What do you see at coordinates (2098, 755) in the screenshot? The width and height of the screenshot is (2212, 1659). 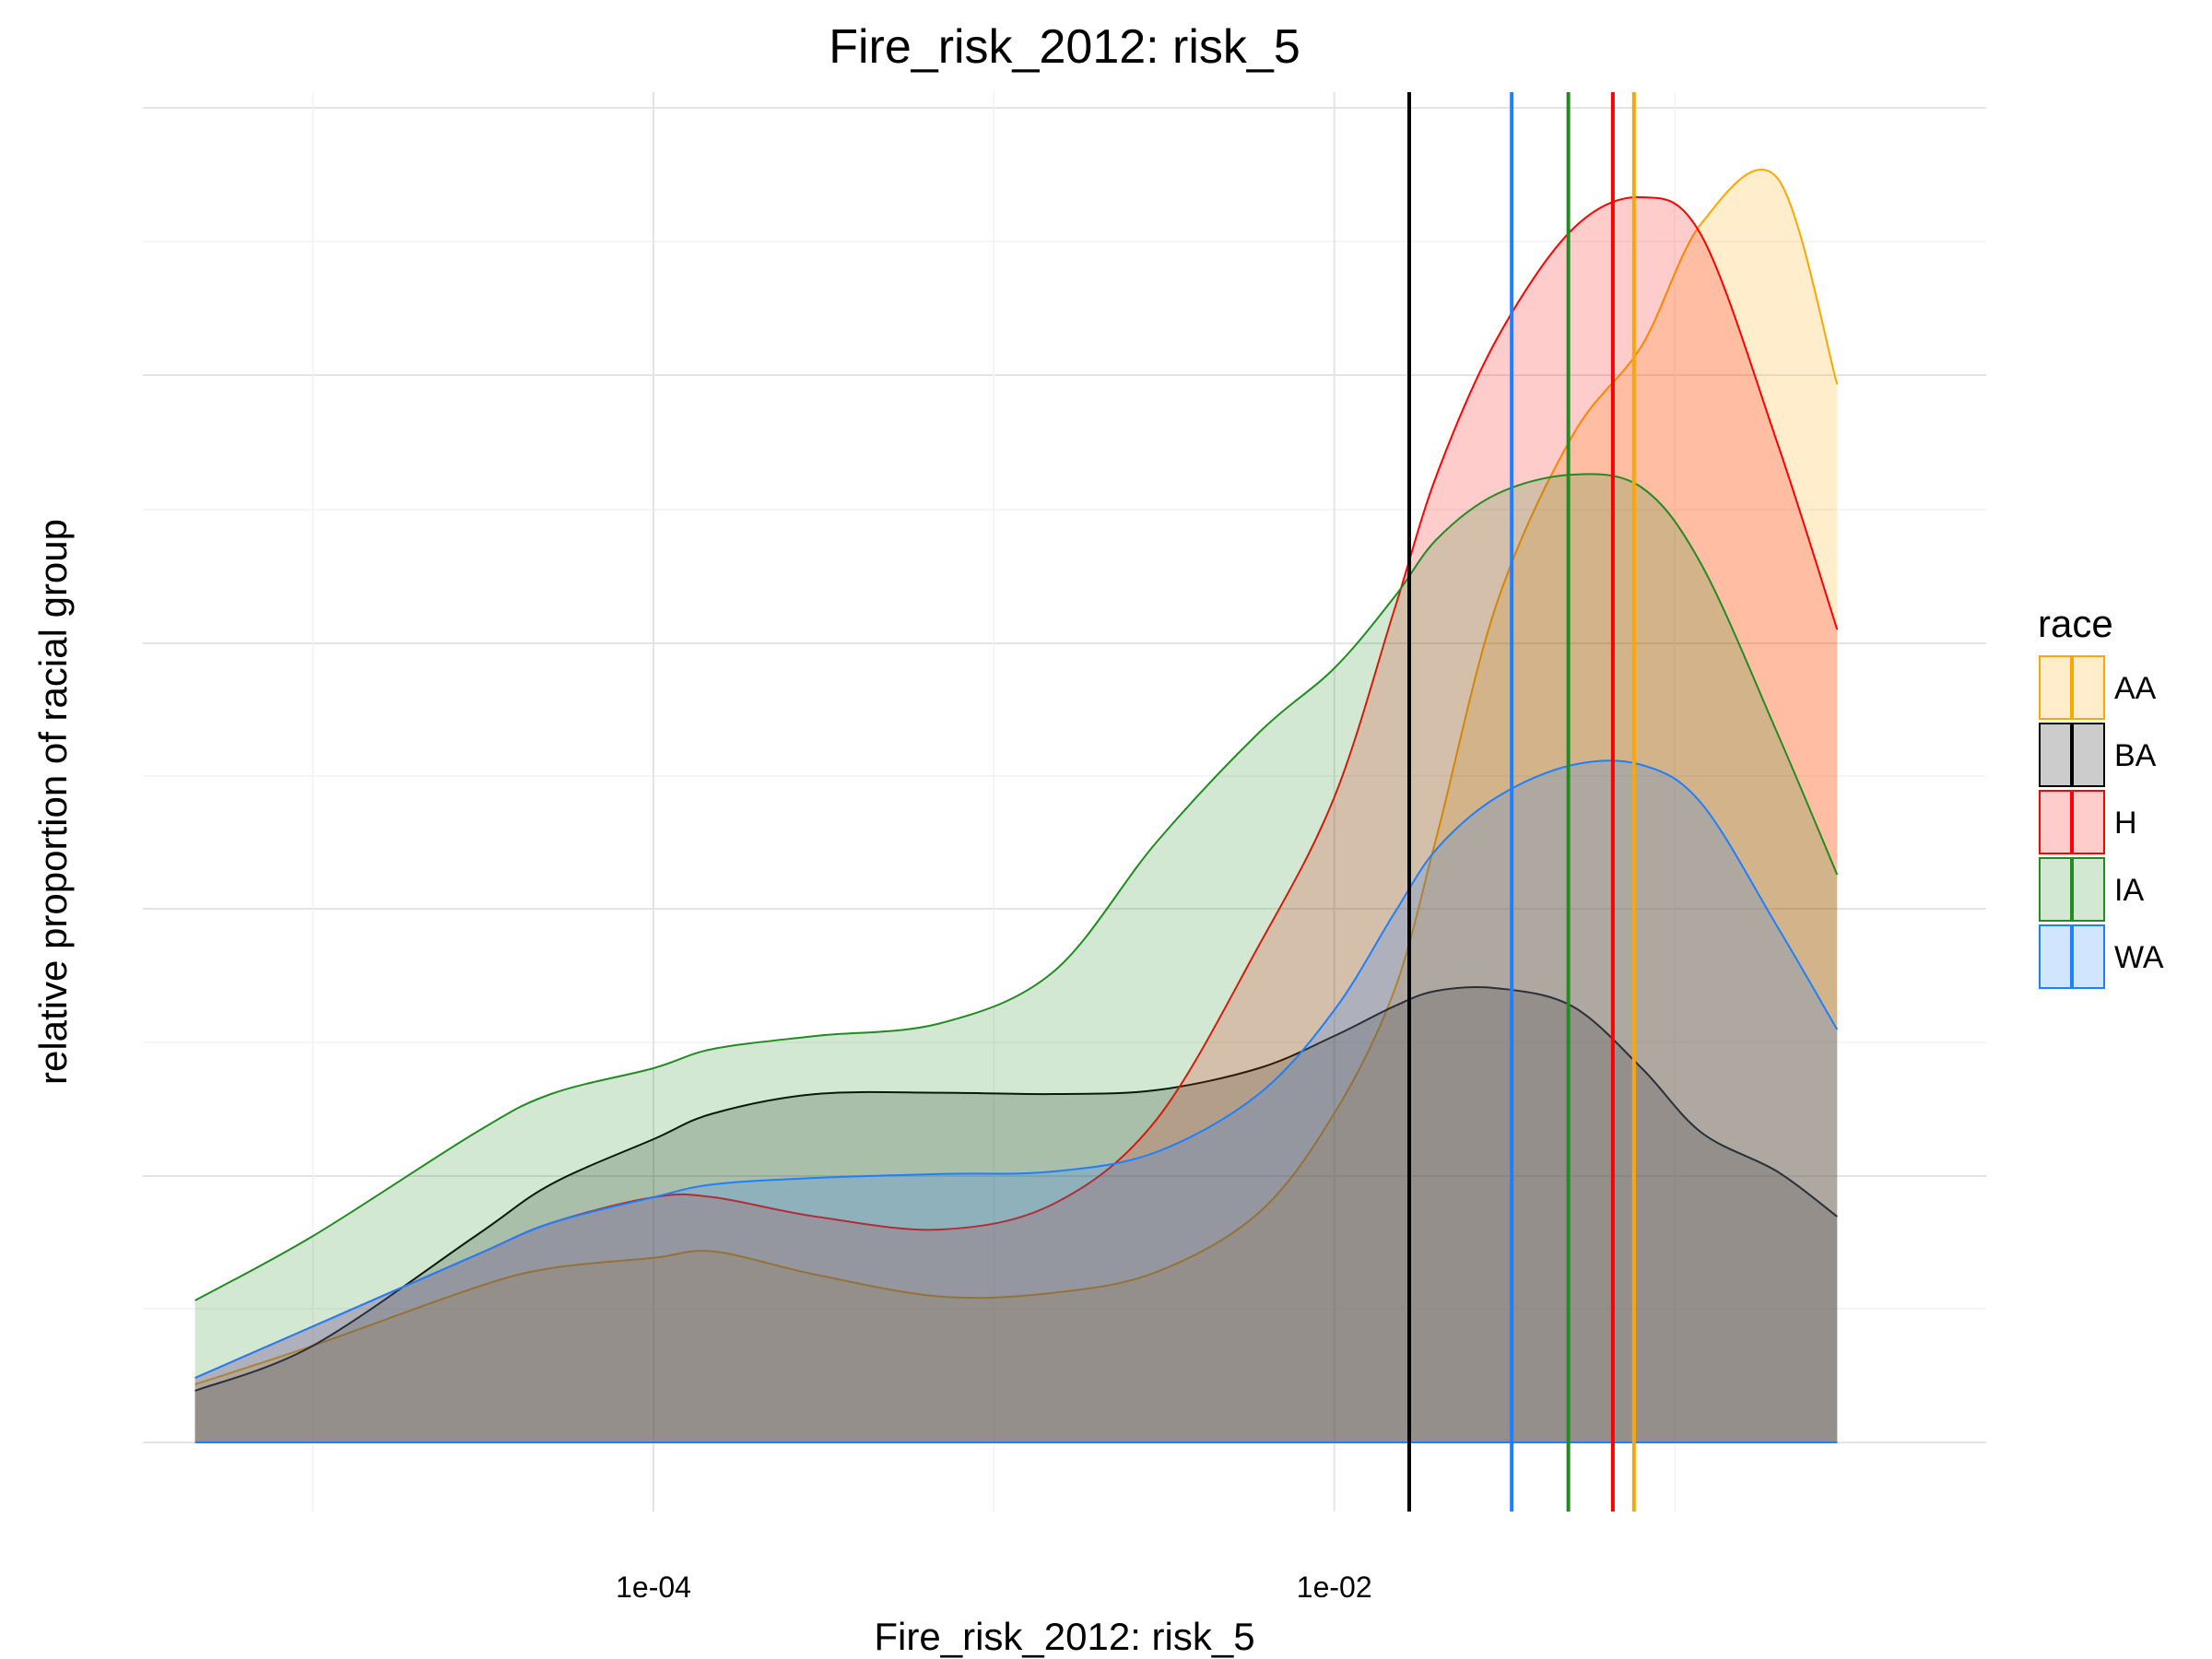 I see `legend-item-ba: BA` at bounding box center [2098, 755].